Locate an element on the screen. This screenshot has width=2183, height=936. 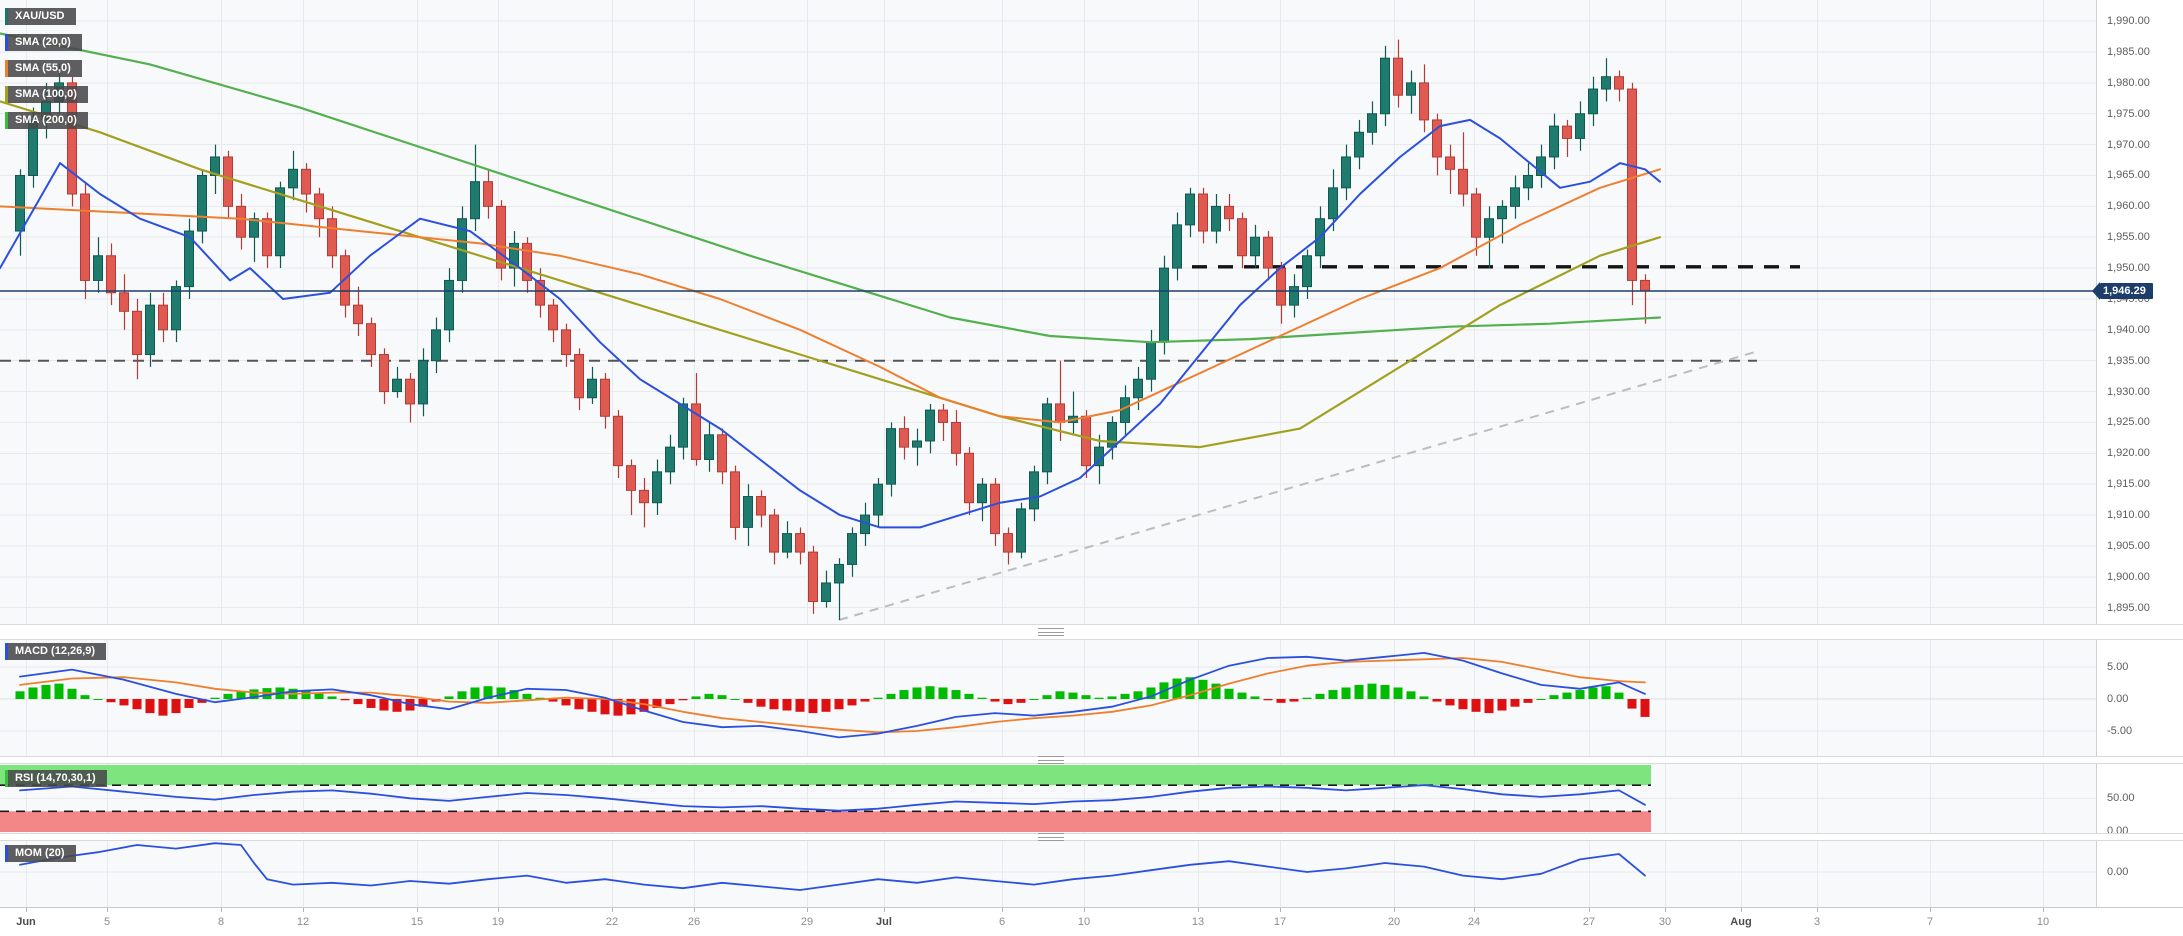
price-axis-label: 1,915.00 is located at coordinates (2128, 484).